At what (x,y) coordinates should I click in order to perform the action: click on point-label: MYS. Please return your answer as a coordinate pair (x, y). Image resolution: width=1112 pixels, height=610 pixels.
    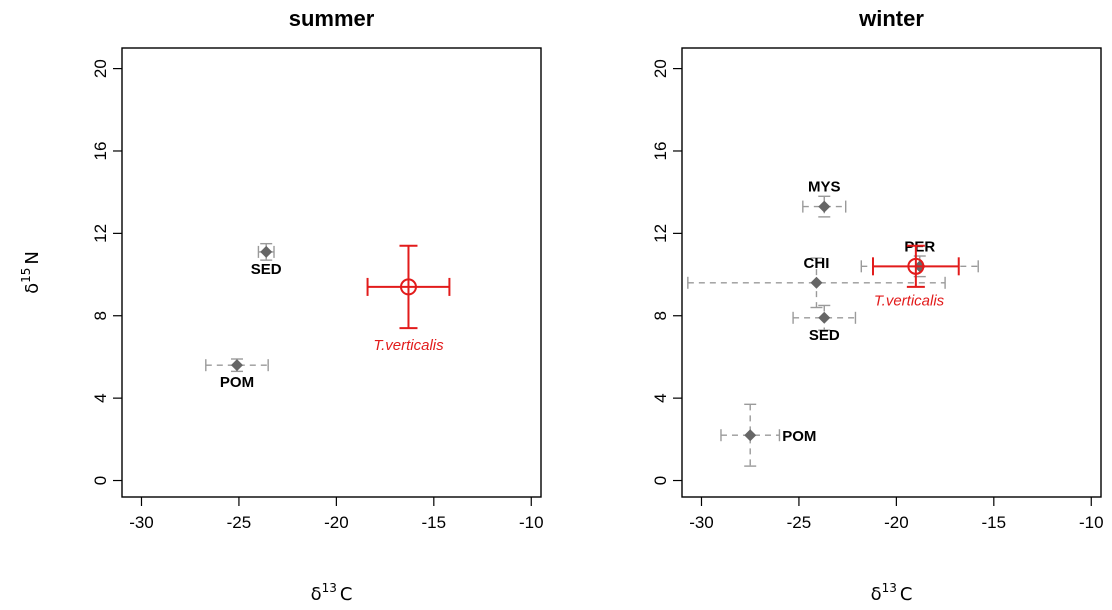
    Looking at the image, I should click on (824, 187).